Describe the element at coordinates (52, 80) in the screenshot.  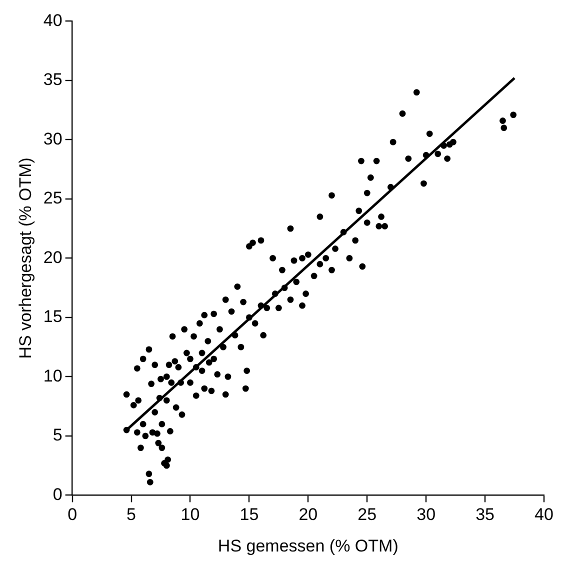
I see `y-tick-label: 35` at that location.